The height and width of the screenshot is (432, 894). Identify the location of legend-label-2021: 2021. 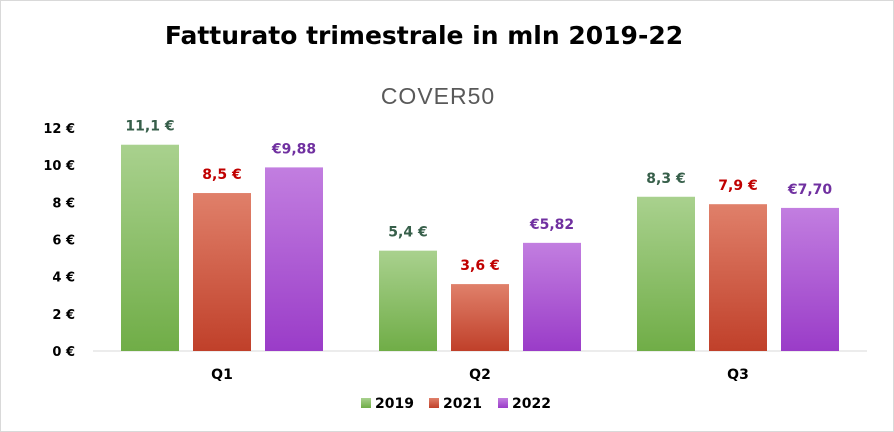
(462, 404).